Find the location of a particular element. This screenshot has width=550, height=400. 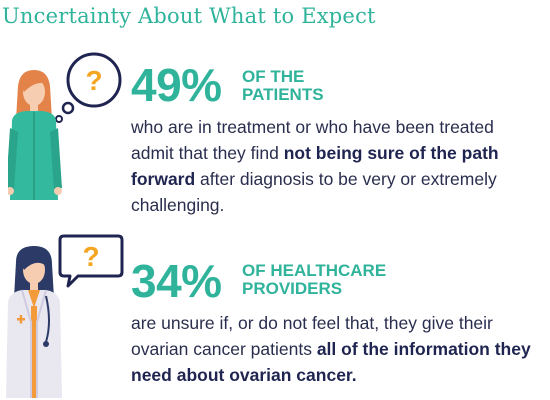

patients-text-bold: not being sure of the path forward is located at coordinates (315, 166).